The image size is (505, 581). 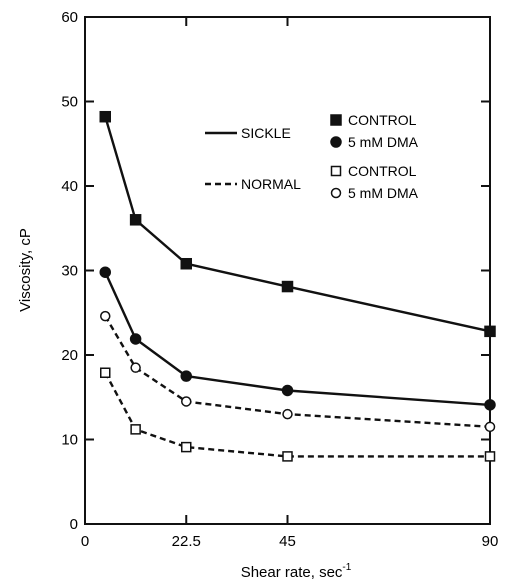 What do you see at coordinates (69, 440) in the screenshot?
I see `y-tick-label: 10` at bounding box center [69, 440].